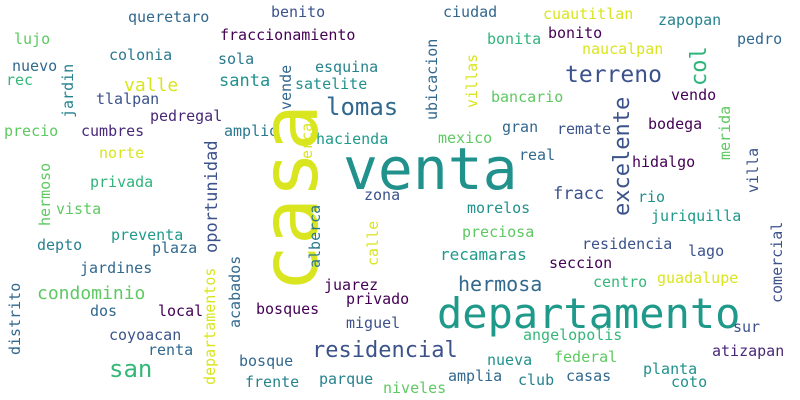  I want to click on word-terreno: terreno, so click(613, 75).